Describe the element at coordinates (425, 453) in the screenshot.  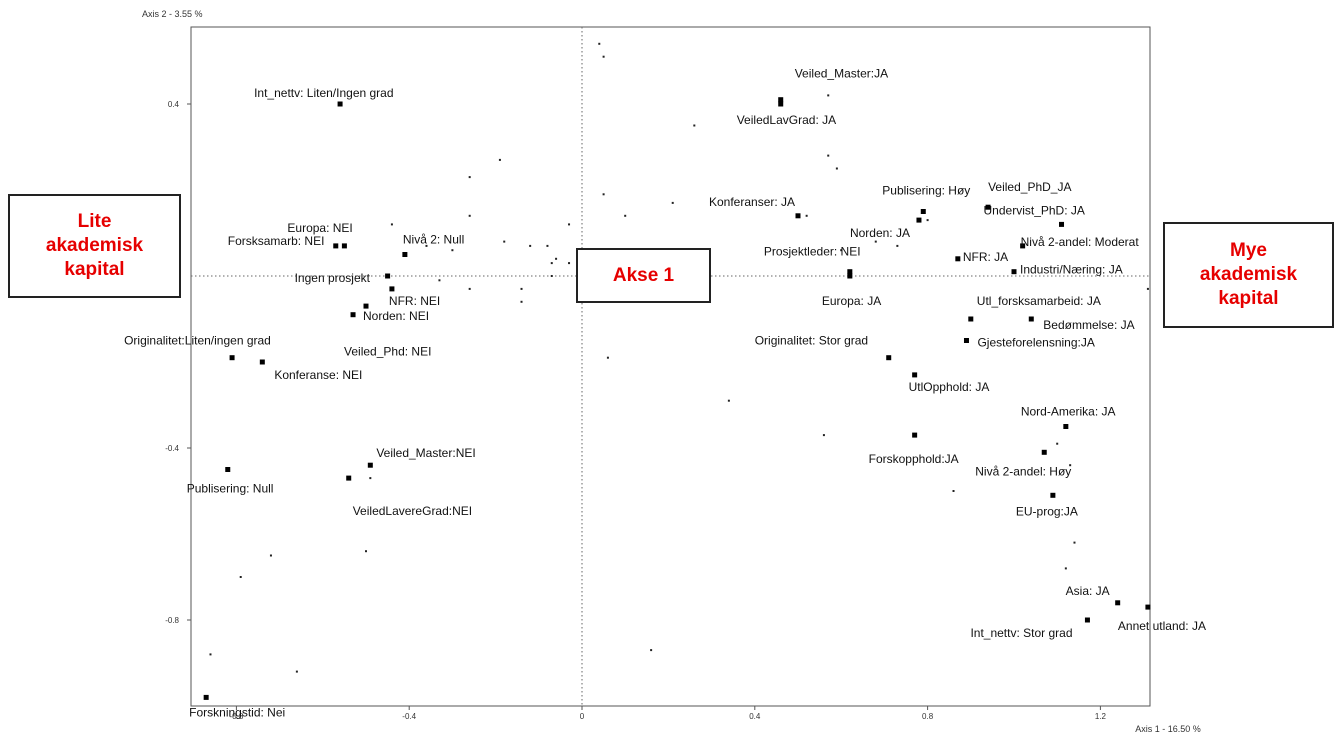
I see `category-label: Veiled_Master:NEI` at that location.